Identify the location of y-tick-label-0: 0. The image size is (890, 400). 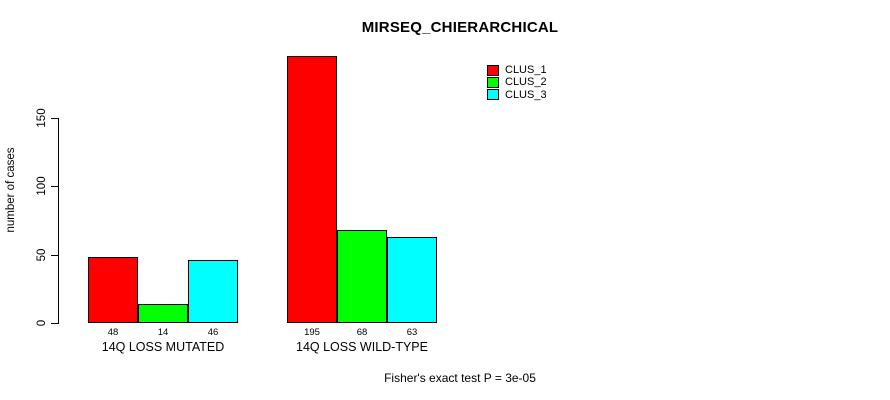
(42, 323).